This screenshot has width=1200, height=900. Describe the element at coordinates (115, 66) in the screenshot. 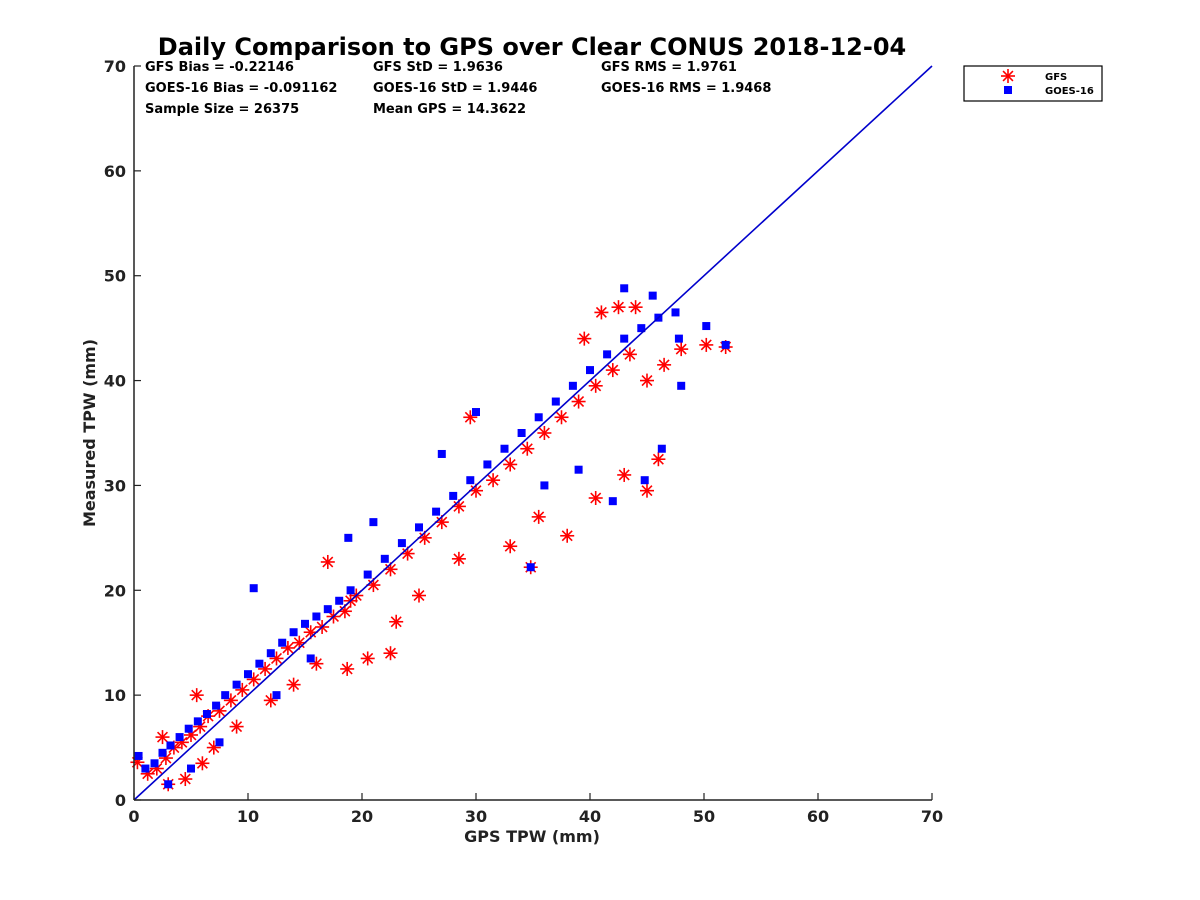

I see `y-tick-label: 70` at that location.